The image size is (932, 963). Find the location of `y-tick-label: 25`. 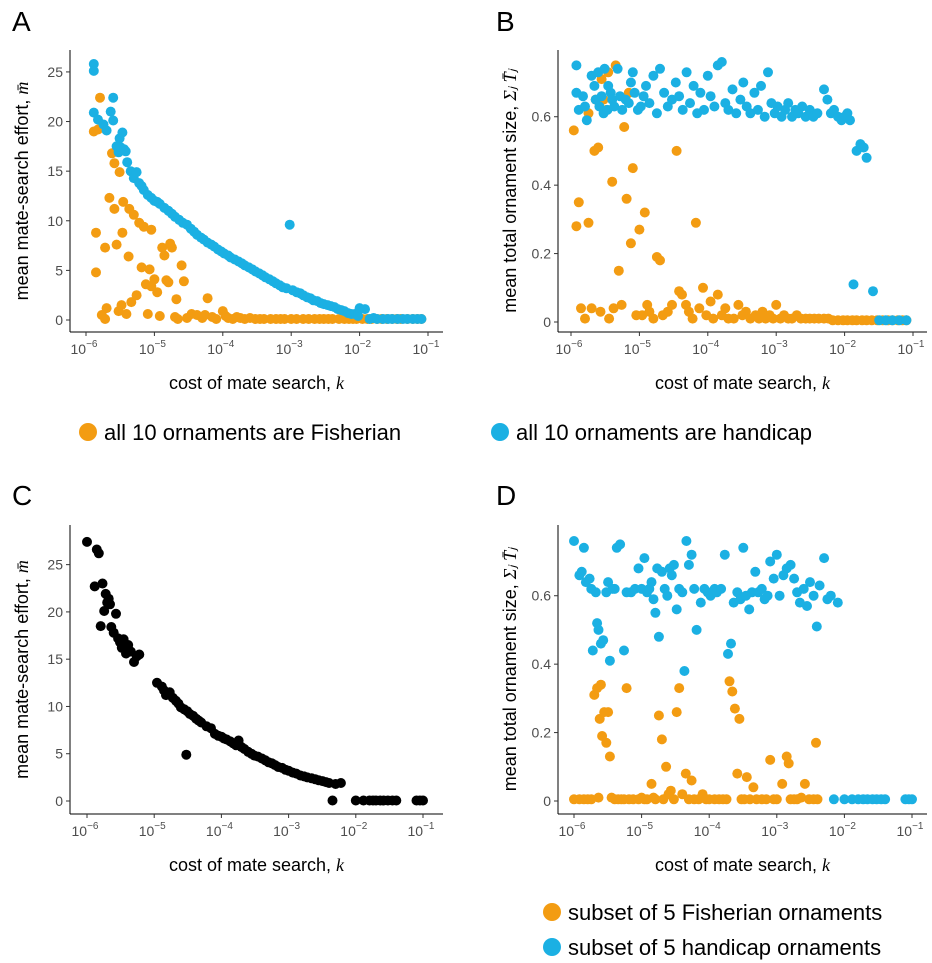

y-tick-label: 25 is located at coordinates (55, 565).